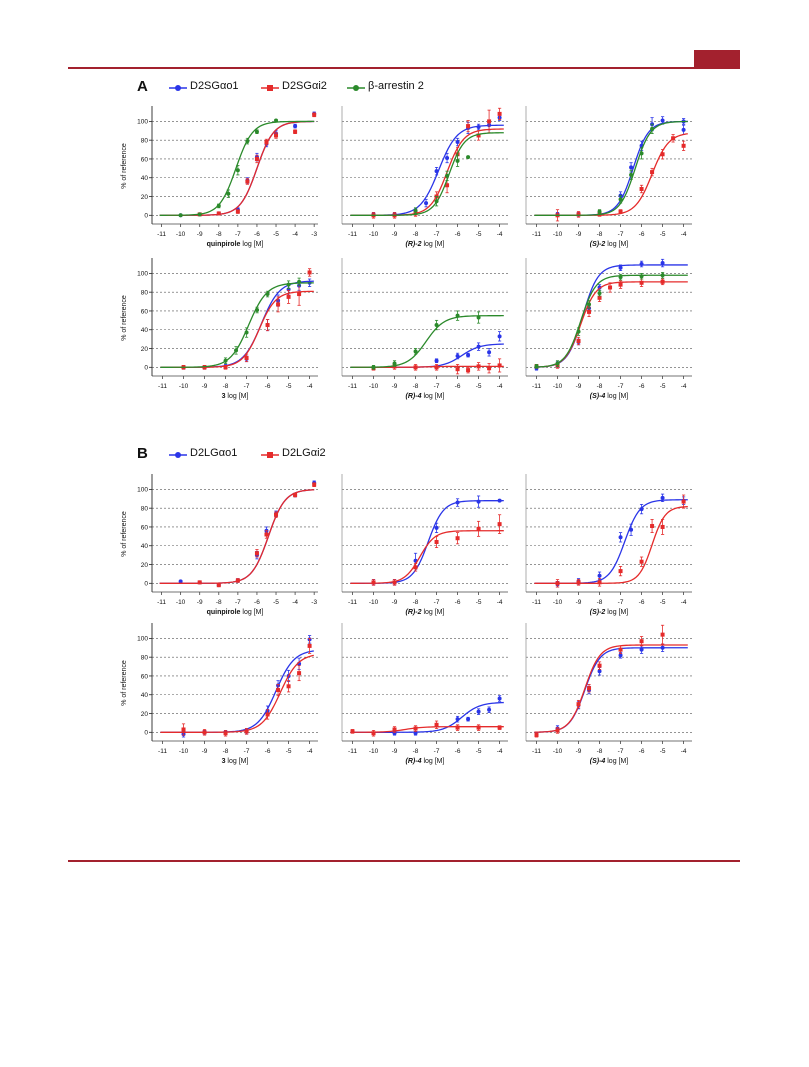 The height and width of the screenshot is (1067, 809). What do you see at coordinates (314, 234) in the screenshot?
I see `x-tick-label: -3` at bounding box center [314, 234].